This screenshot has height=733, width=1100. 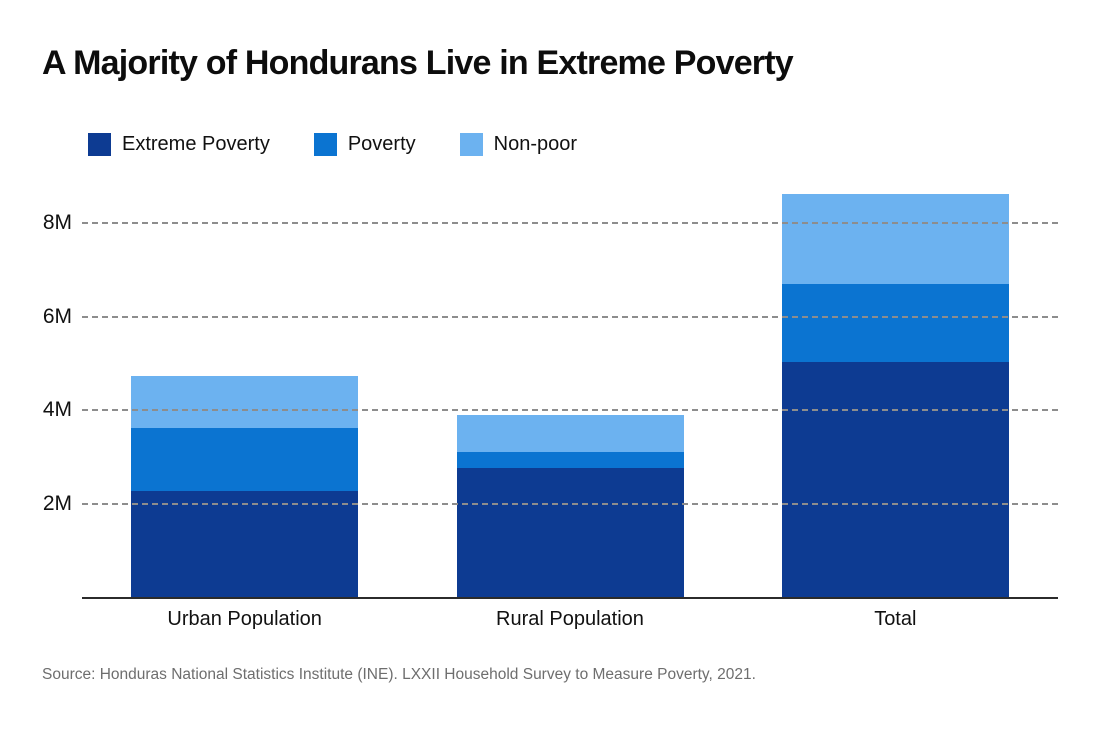 What do you see at coordinates (895, 239) in the screenshot?
I see `bar-segment-non-poor-total` at bounding box center [895, 239].